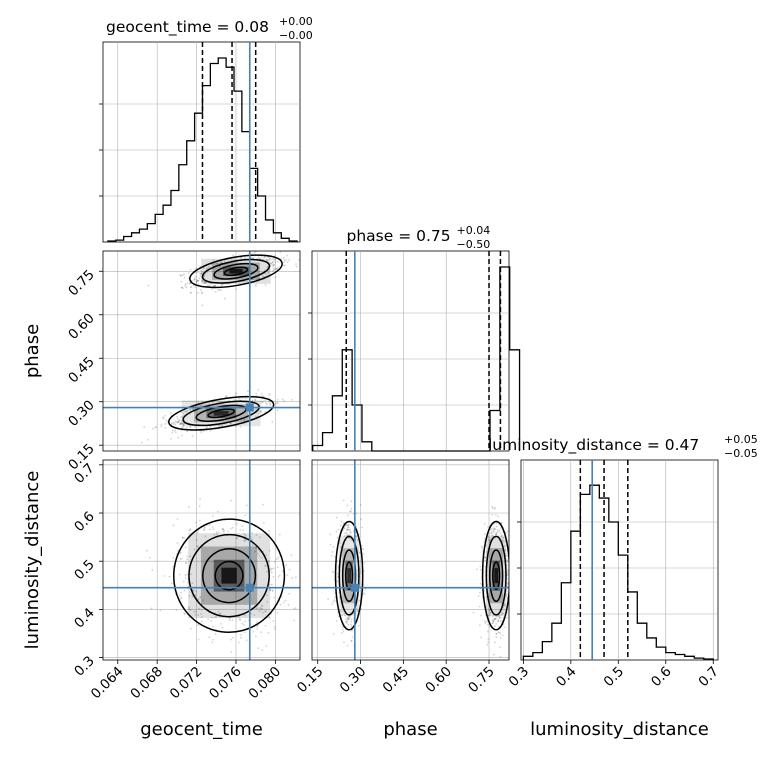 The height and width of the screenshot is (760, 760). I want to click on y-tick-label: 0.75, so click(81, 283).